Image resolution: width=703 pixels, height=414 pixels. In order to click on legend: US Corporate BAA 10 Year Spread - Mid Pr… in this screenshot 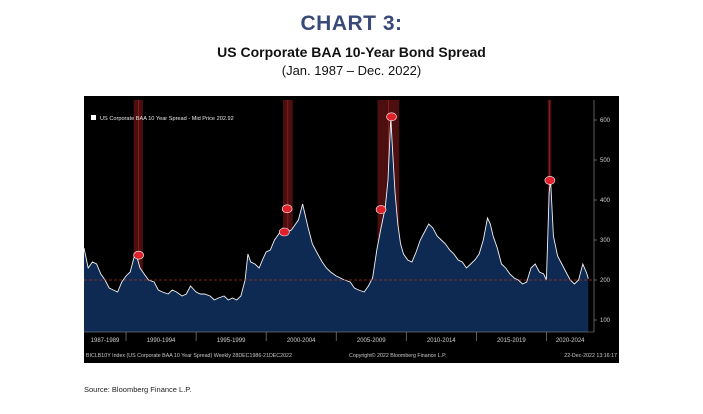, I will do `click(162, 118)`.